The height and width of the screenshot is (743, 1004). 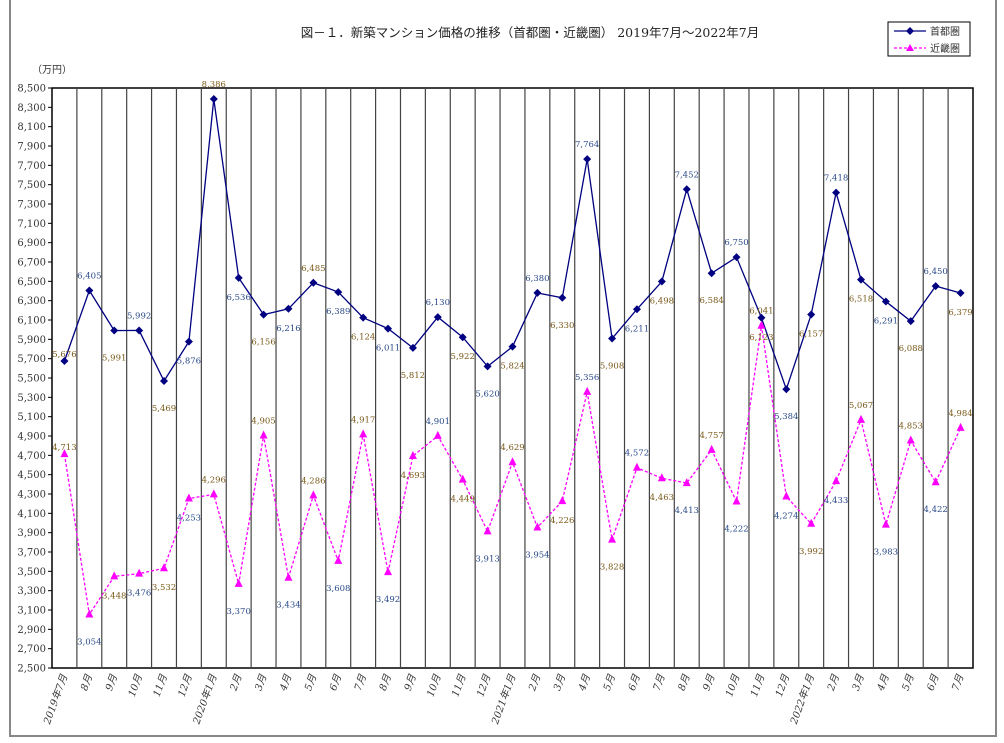 I want to click on data-label: 4,463, so click(x=662, y=498).